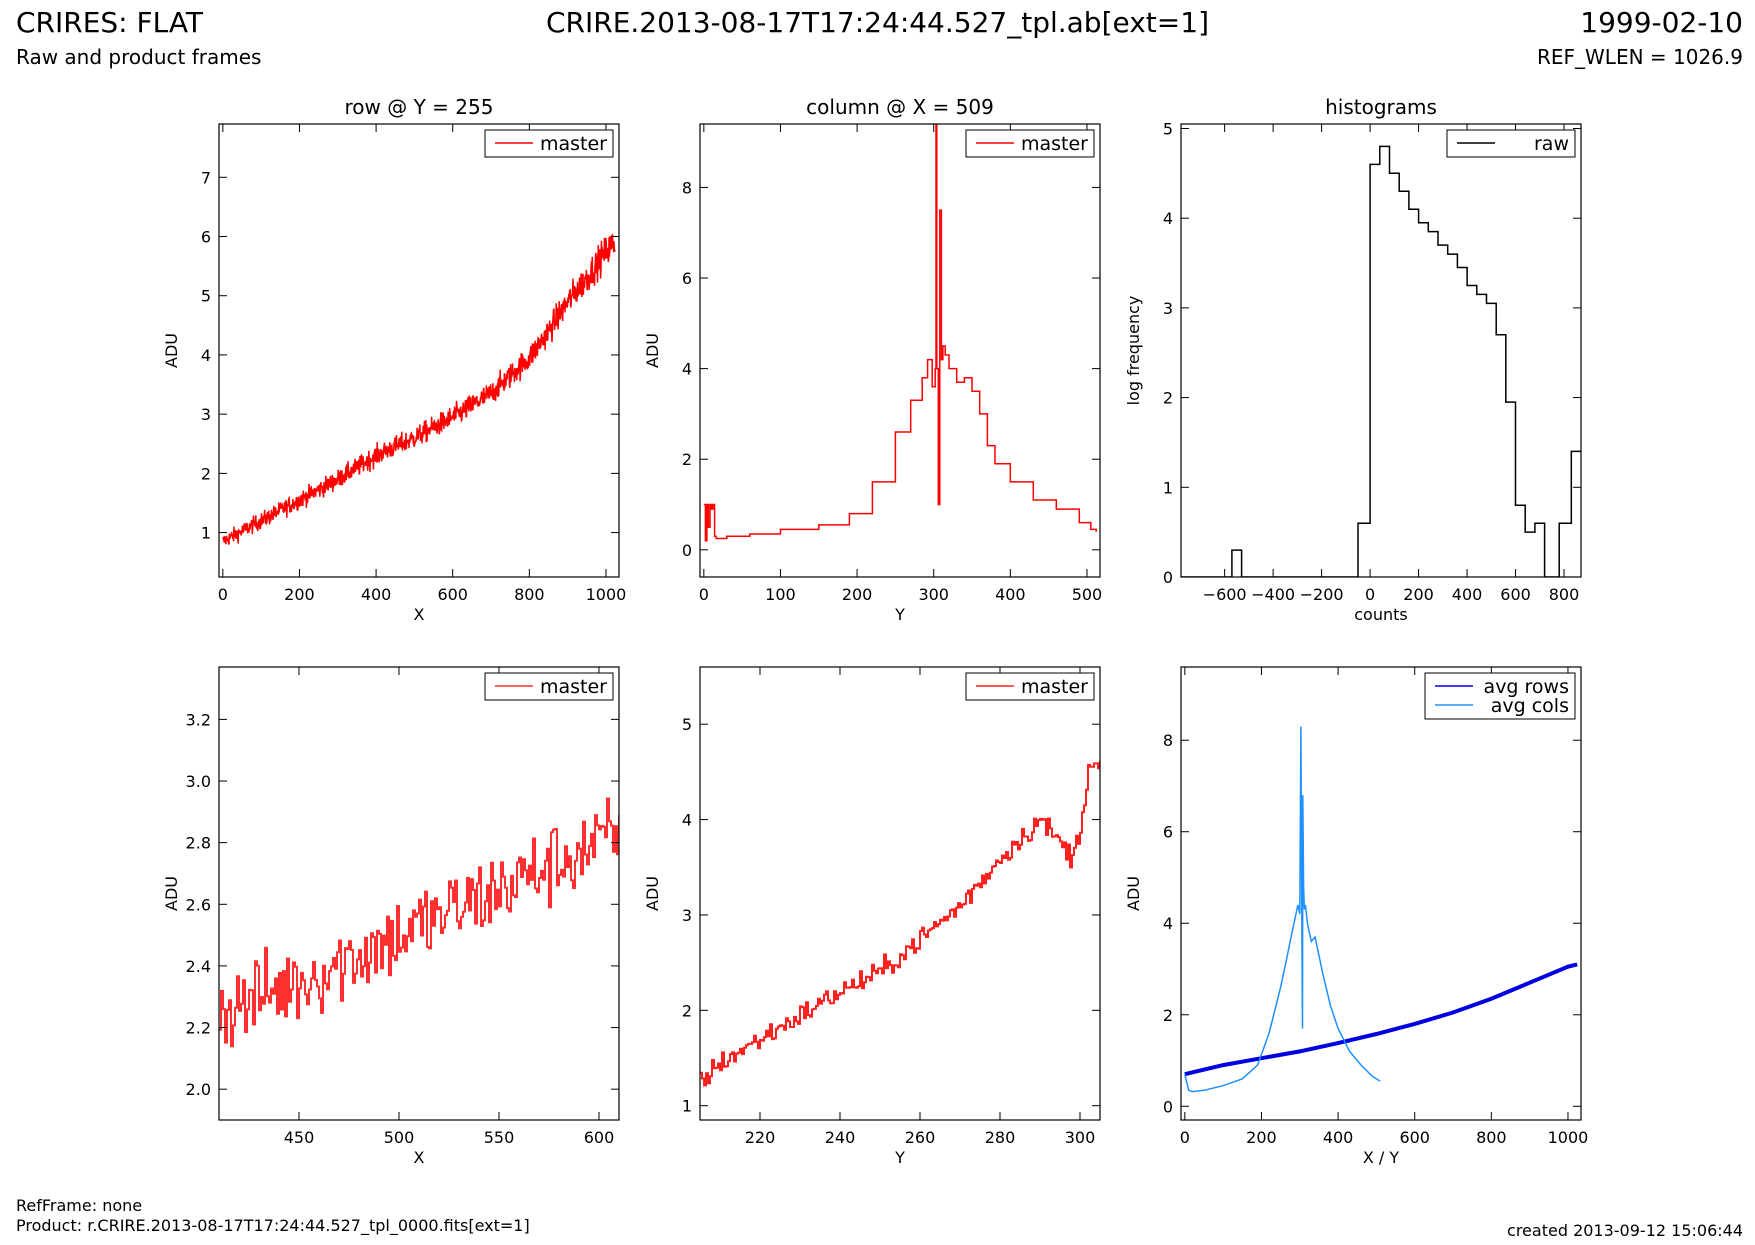 This screenshot has width=1755, height=1245. Describe the element at coordinates (499, 1137) in the screenshot. I see `x-tick-label: 550` at that location.